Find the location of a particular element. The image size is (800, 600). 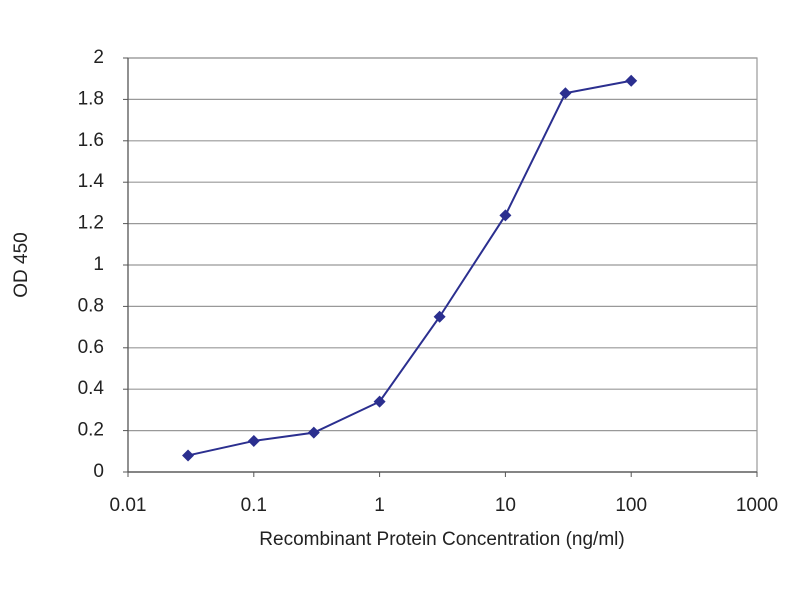

y-tick-label: 1.4 is located at coordinates (91, 181).